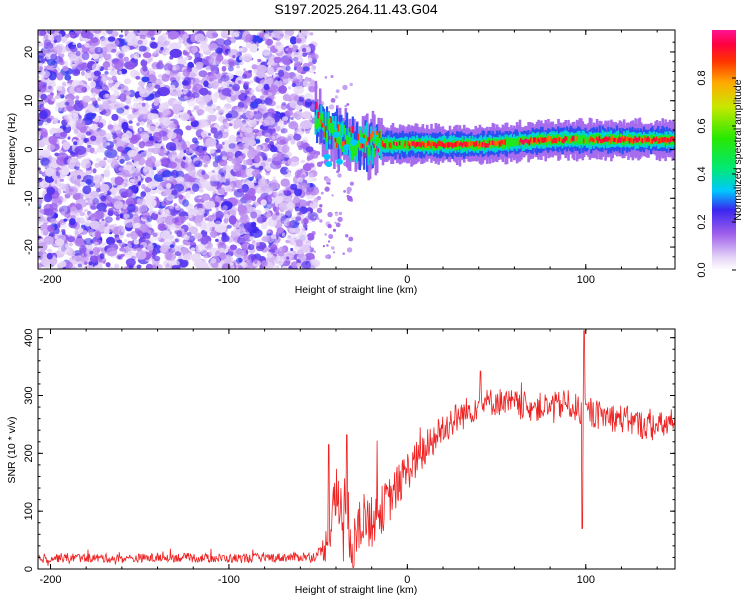  Describe the element at coordinates (229, 280) in the screenshot. I see `x-tick-label: -100` at that location.